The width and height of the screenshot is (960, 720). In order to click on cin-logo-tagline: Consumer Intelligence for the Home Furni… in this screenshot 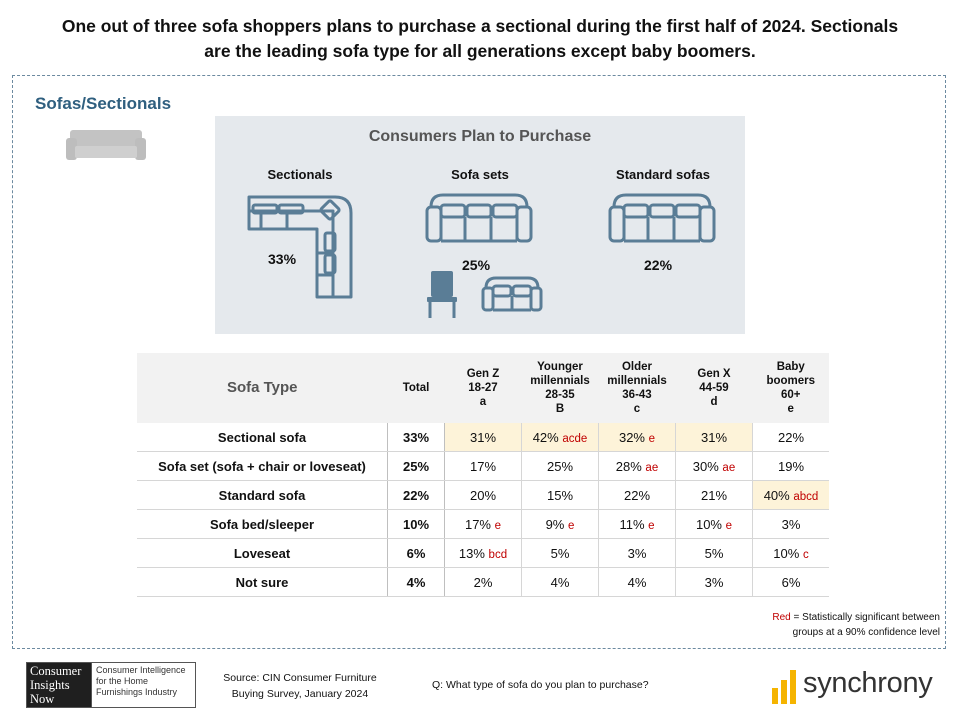, I will do `click(143, 685)`.